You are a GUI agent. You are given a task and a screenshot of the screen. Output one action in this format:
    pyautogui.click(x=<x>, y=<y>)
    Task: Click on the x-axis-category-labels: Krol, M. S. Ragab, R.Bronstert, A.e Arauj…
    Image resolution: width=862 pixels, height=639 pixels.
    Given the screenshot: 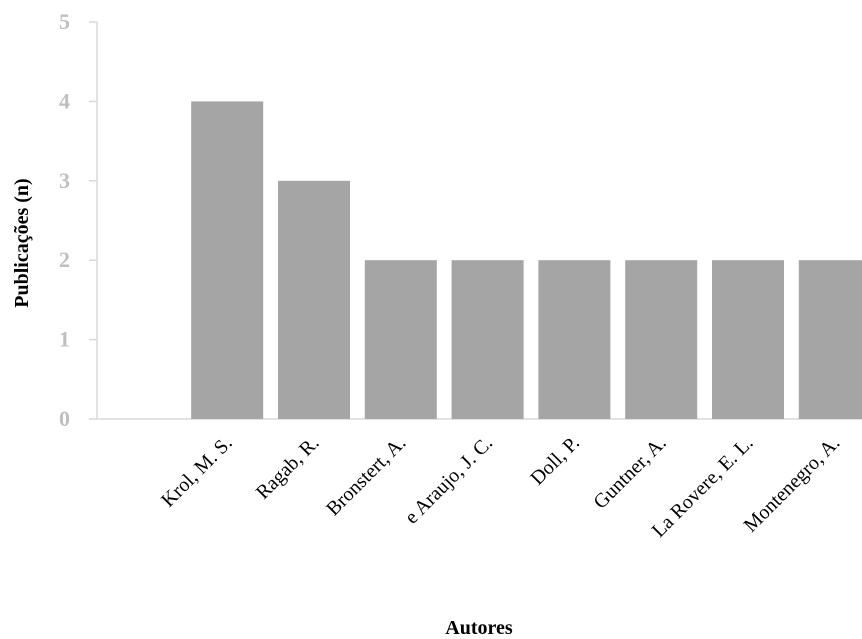 What is the action you would take?
    pyautogui.click(x=500, y=487)
    